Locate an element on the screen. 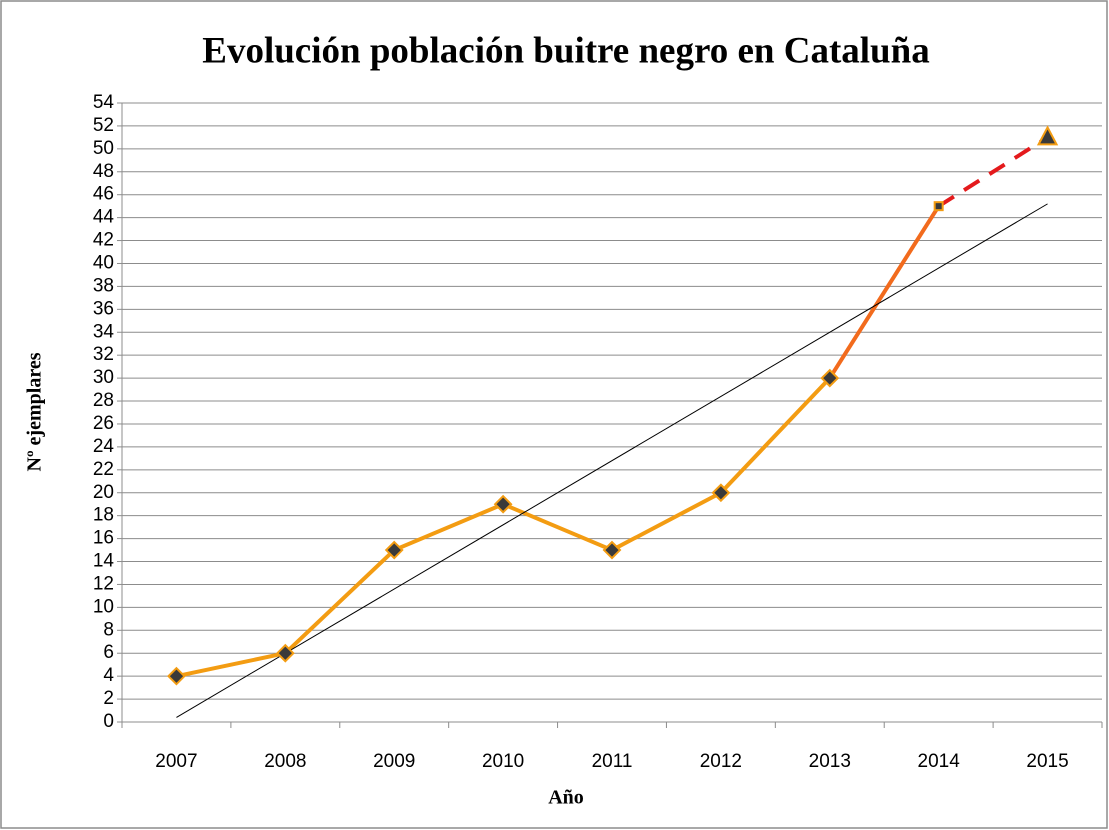 This screenshot has width=1109, height=830. x-tick-label: 2009 is located at coordinates (394, 761).